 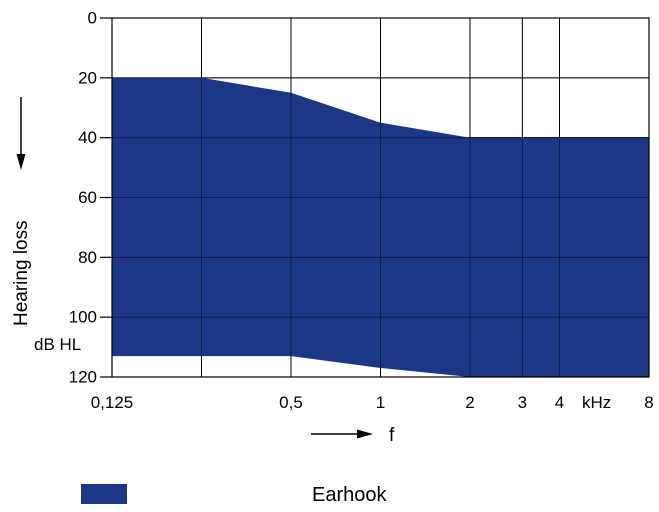 What do you see at coordinates (392, 435) in the screenshot?
I see `x-axis-label: f` at bounding box center [392, 435].